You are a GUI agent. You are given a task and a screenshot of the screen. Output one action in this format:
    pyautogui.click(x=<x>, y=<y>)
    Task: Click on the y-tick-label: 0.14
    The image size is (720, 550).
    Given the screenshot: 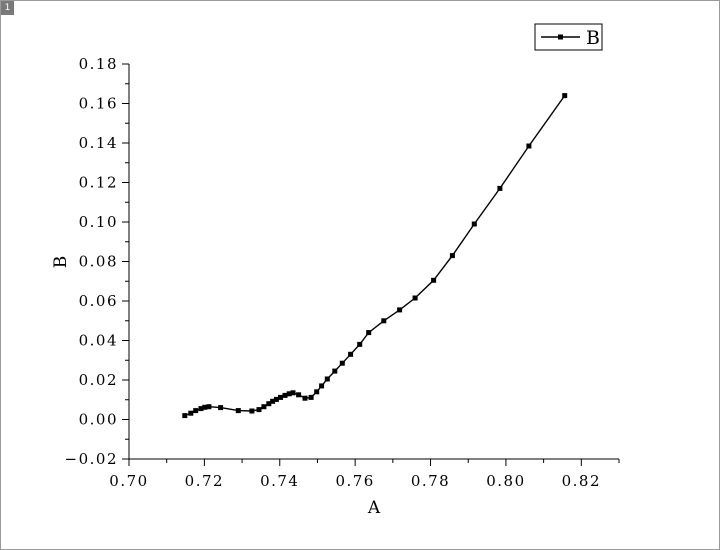 What is the action you would take?
    pyautogui.click(x=98, y=143)
    